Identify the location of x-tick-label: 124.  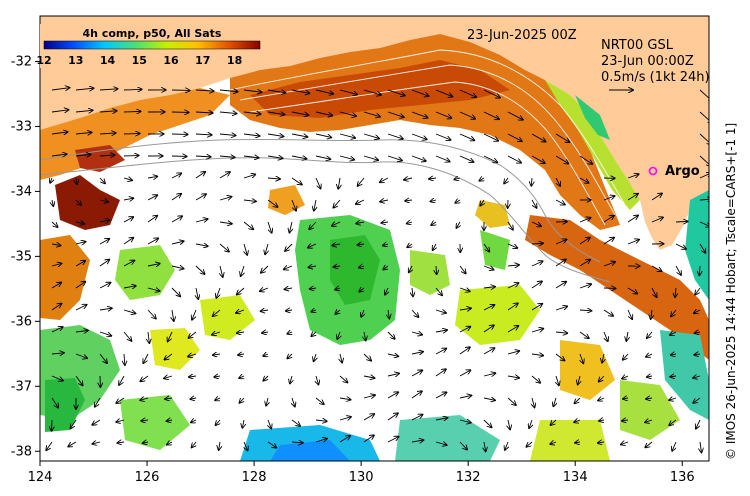
(40, 477).